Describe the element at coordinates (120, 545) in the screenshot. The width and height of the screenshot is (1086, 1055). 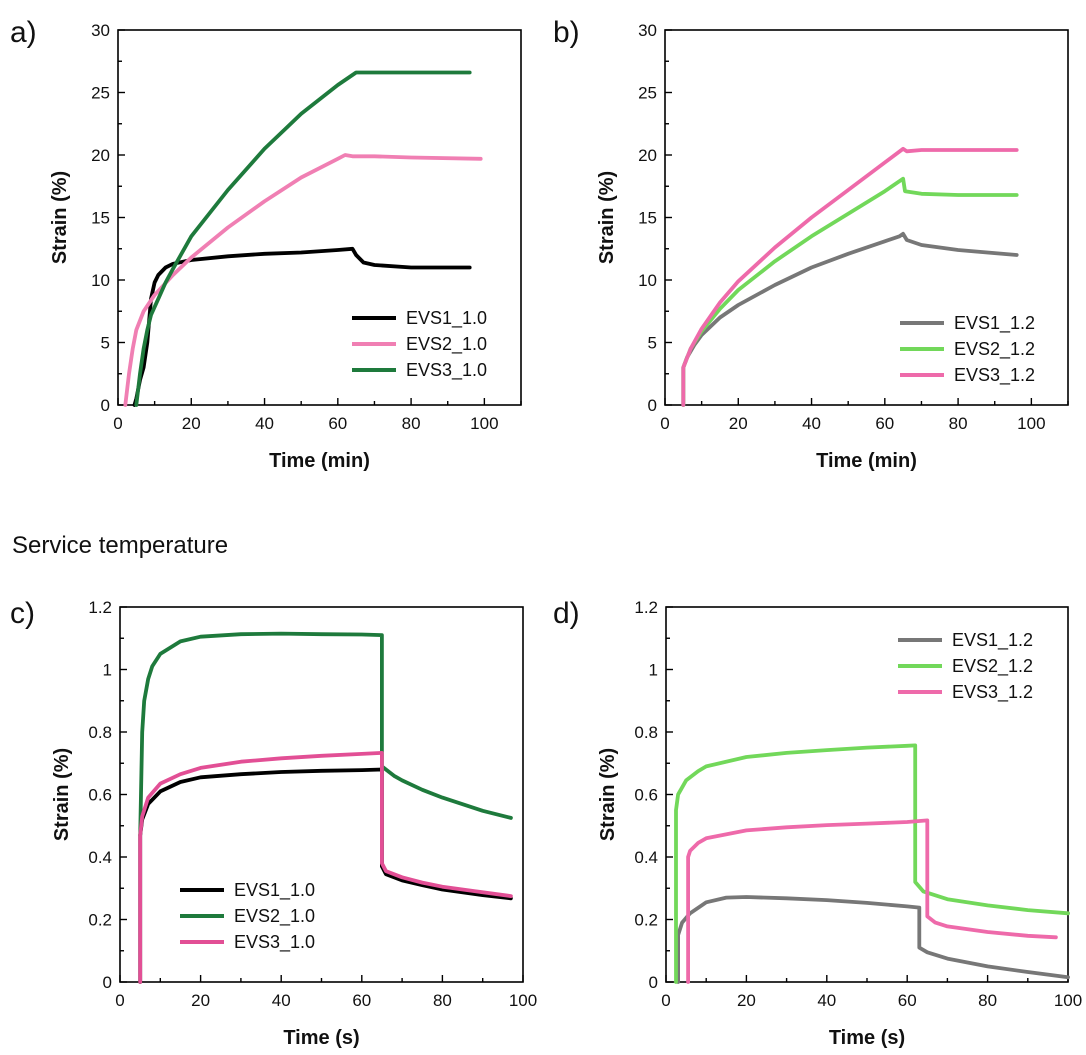
I see `section-heading-service-temperature: Service temperature` at that location.